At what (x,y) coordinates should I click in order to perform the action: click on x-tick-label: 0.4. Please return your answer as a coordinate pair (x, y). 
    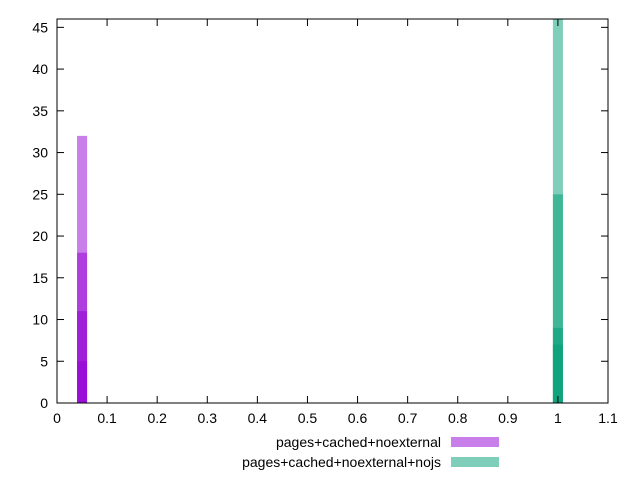
    Looking at the image, I should click on (258, 418).